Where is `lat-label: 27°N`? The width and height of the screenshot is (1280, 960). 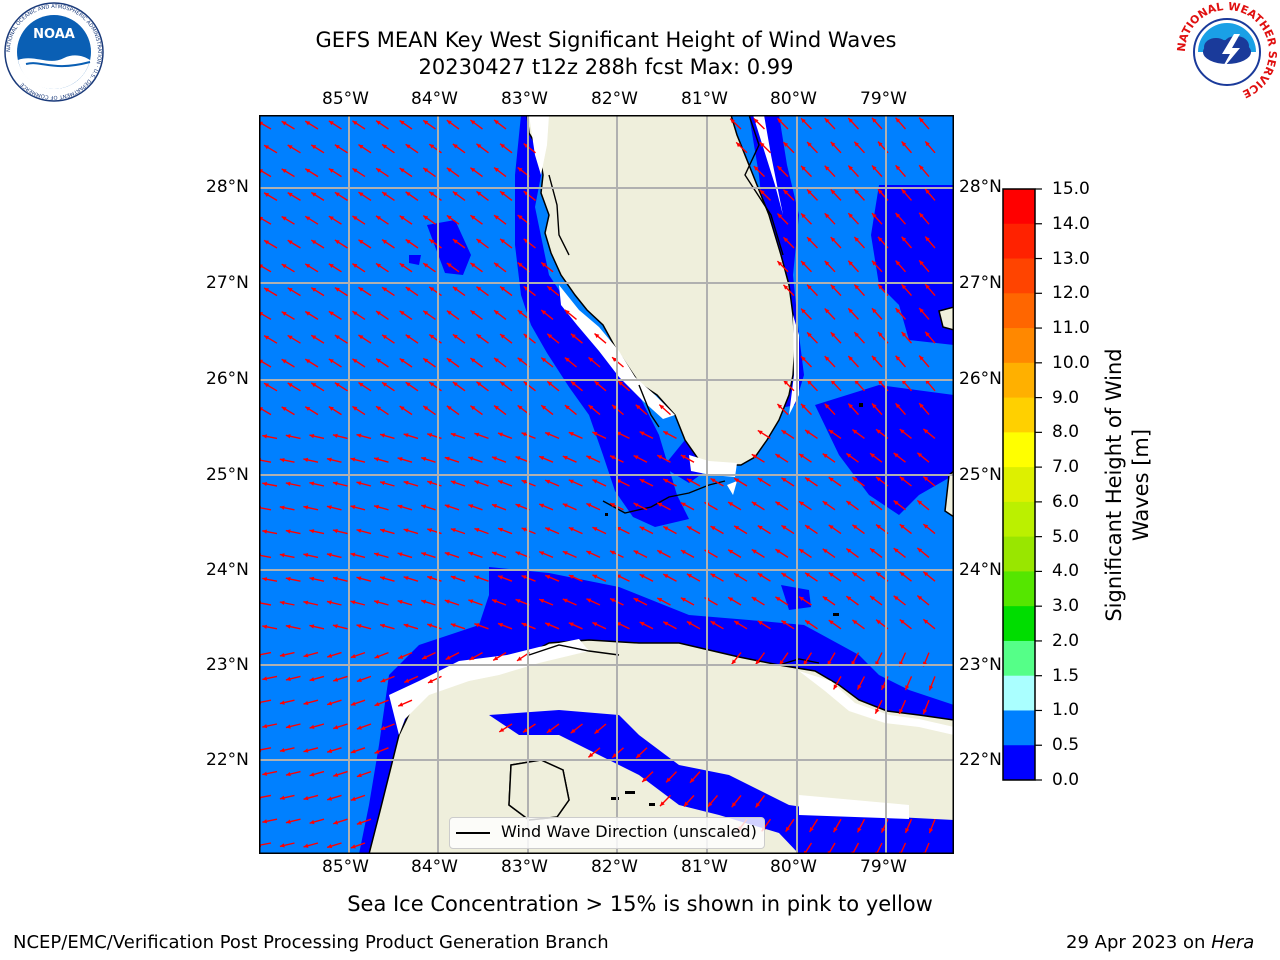 lat-label: 27°N is located at coordinates (227, 283).